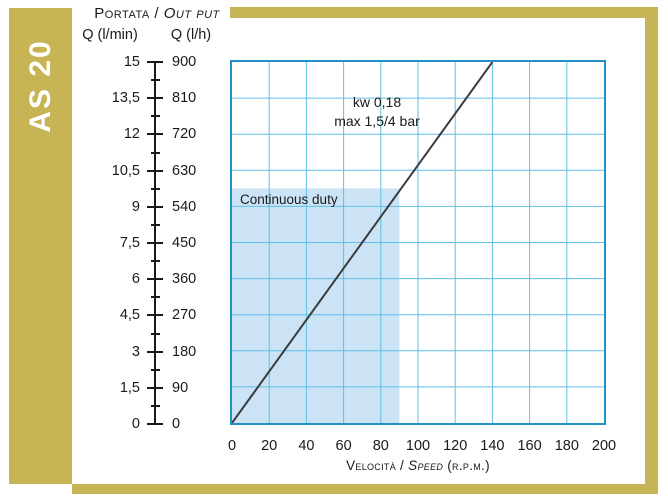 The image size is (668, 500). Describe the element at coordinates (184, 243) in the screenshot. I see `y-label-lh: 450` at that location.